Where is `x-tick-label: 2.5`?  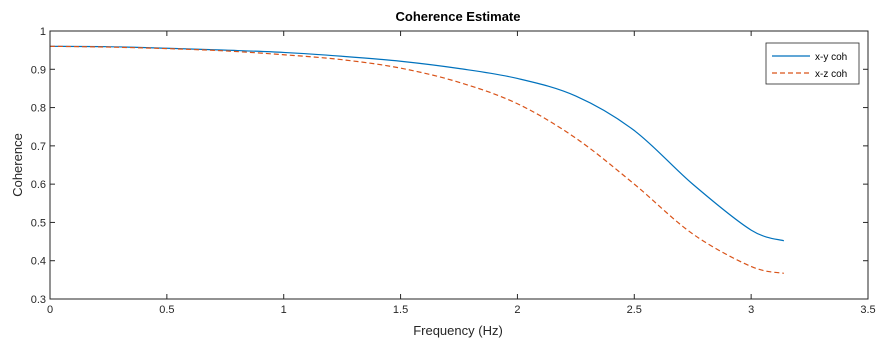
x-tick-label: 2.5 is located at coordinates (634, 310).